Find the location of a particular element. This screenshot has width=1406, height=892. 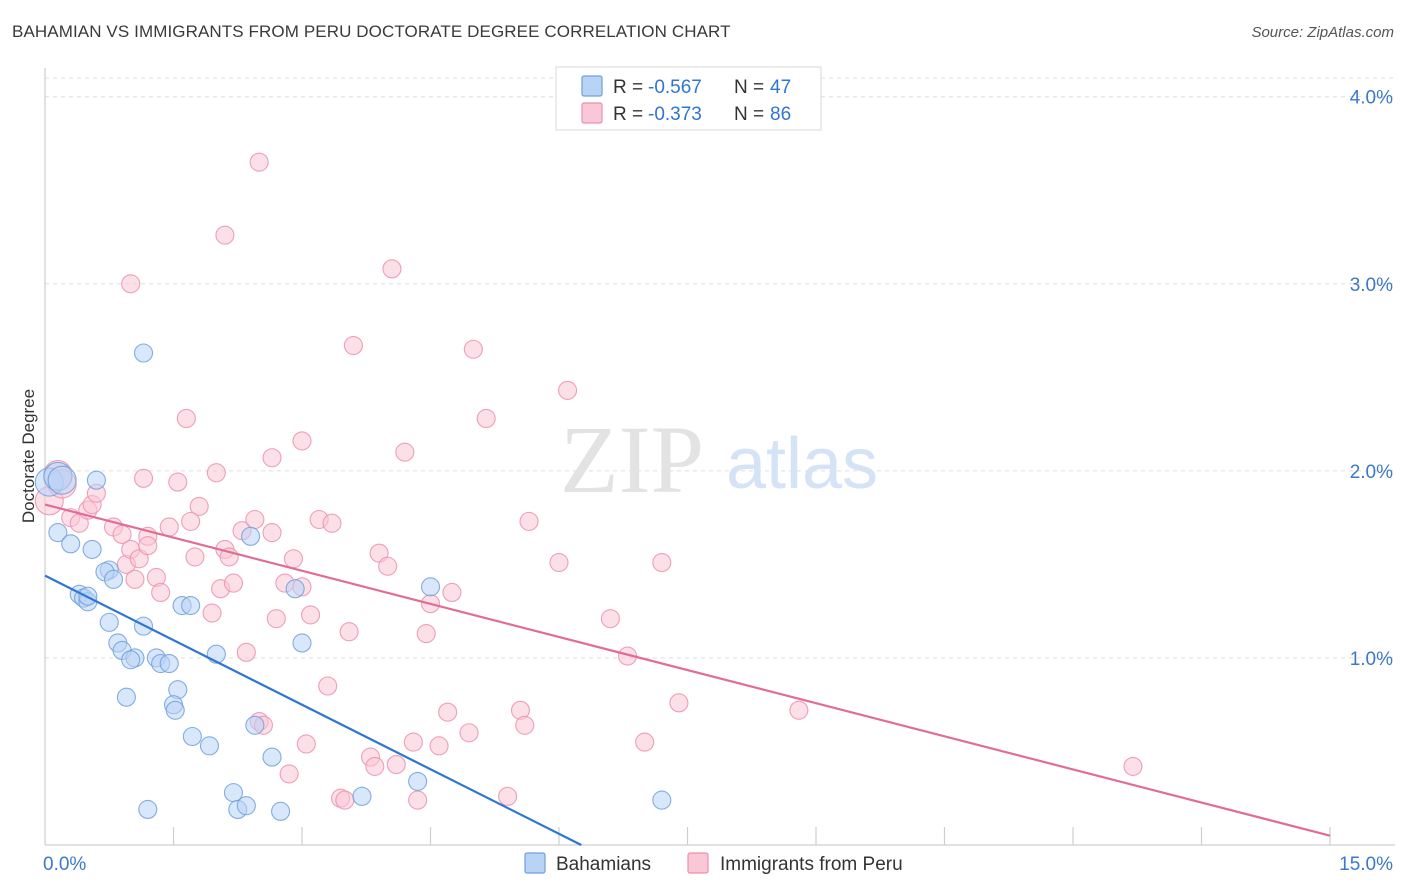

y-tick-label-1: 2.0% is located at coordinates (1371, 472).